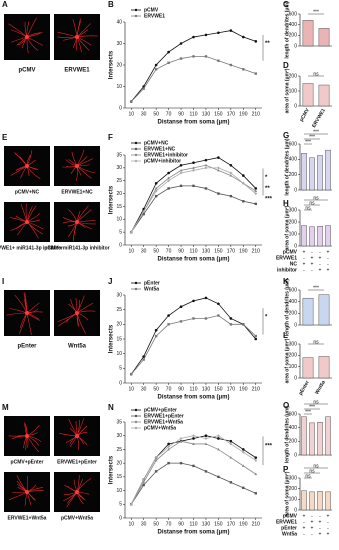  Describe the element at coordinates (119, 463) in the screenshot. I see `y-tick-label: 20` at that location.